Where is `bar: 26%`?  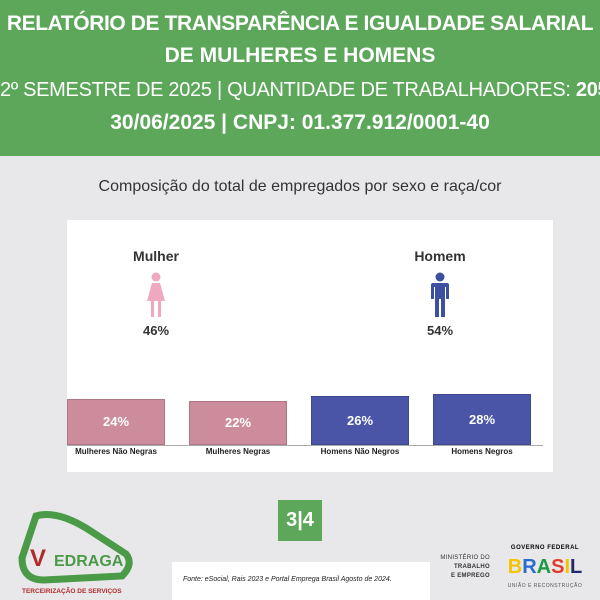
bar: 26% is located at coordinates (360, 420).